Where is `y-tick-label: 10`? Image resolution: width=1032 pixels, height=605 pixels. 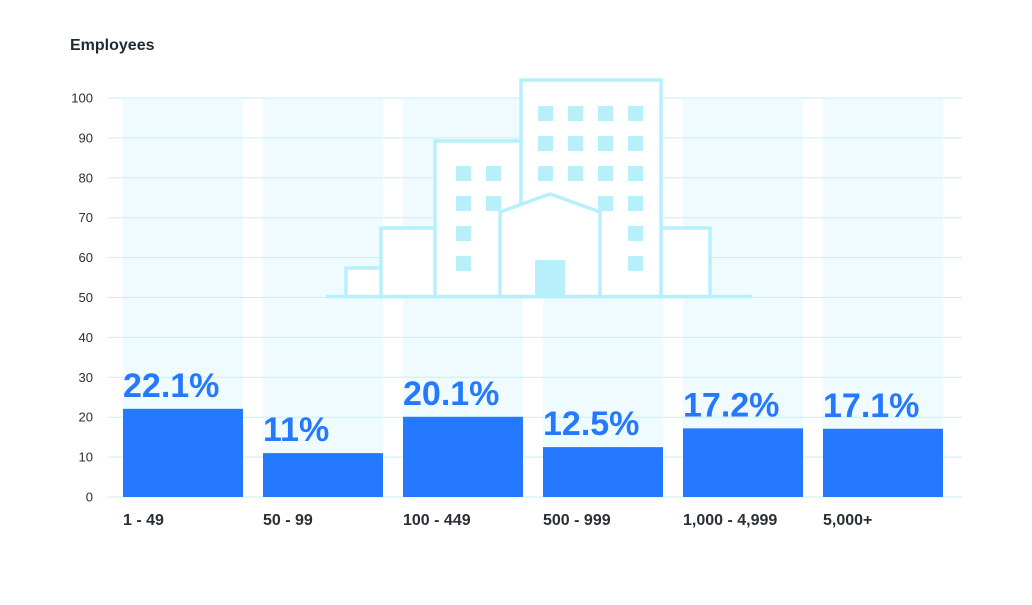
y-tick-label: 10 is located at coordinates (86, 457).